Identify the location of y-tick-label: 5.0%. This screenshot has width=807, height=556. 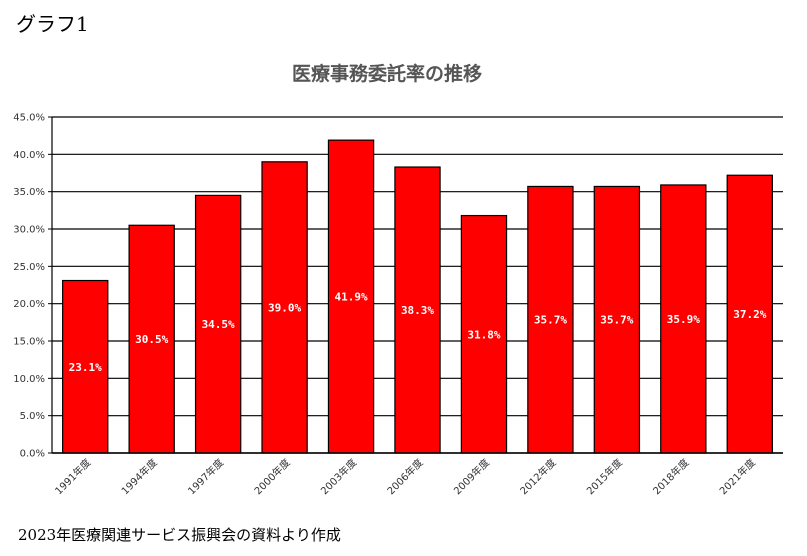
(32, 416).